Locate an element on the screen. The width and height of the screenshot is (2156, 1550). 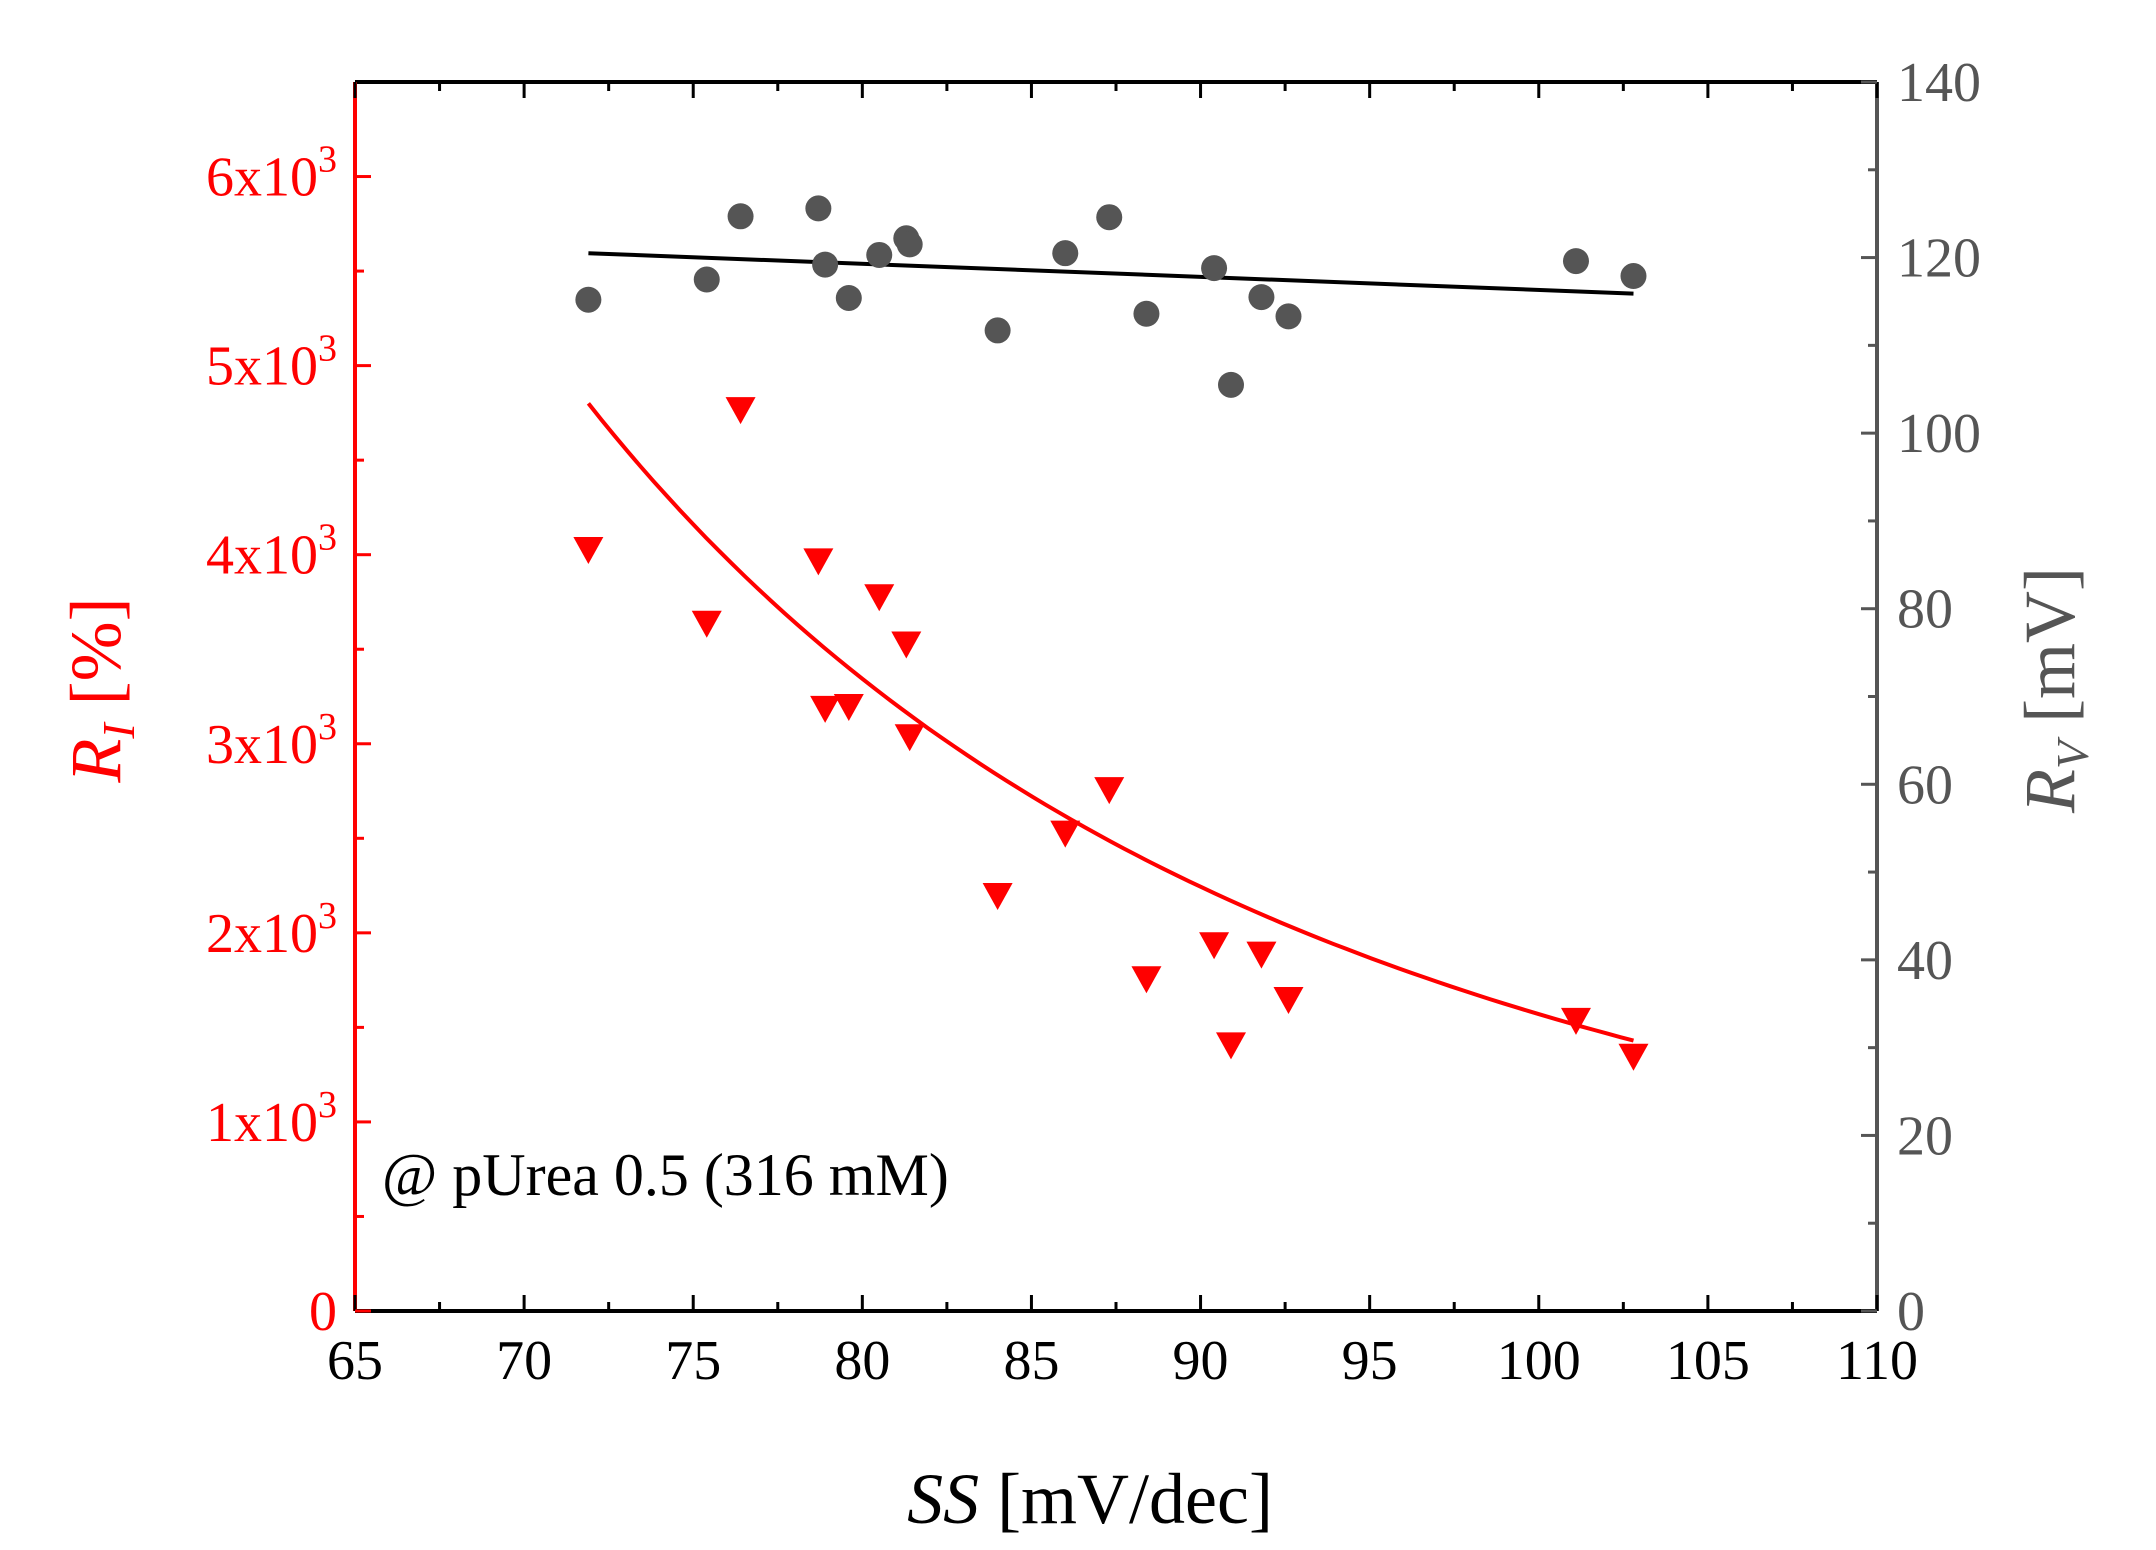
left-tick-label: 4x10³ is located at coordinates (271, 552).